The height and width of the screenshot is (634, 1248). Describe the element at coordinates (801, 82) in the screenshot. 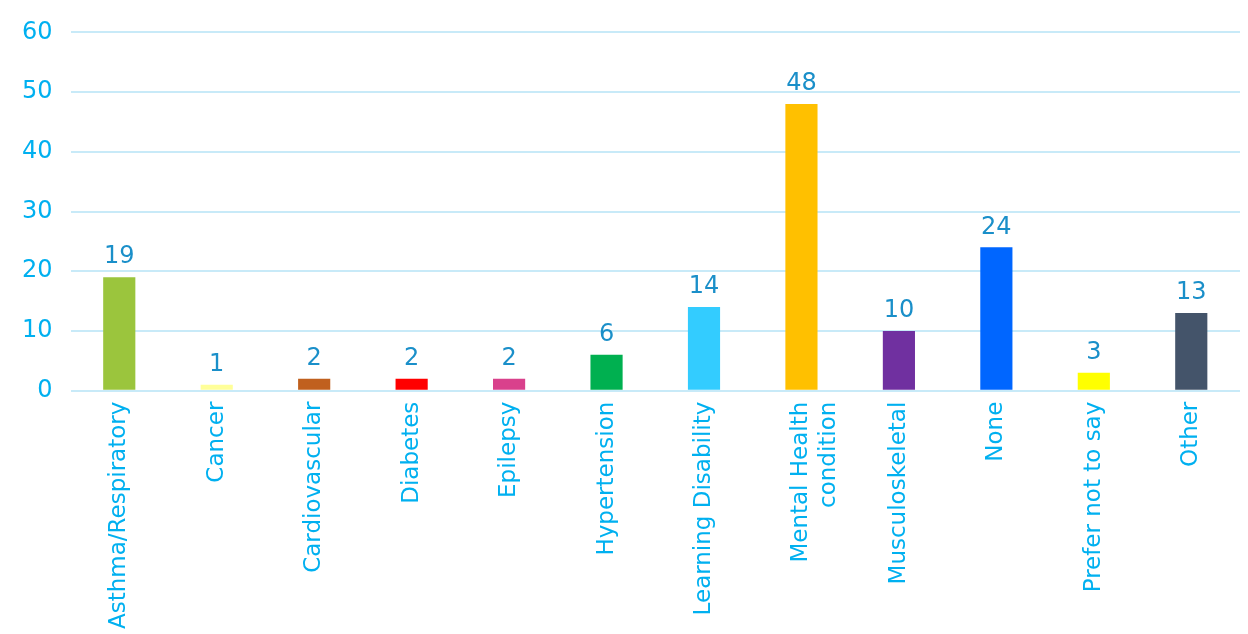

I see `data-label: 48` at that location.